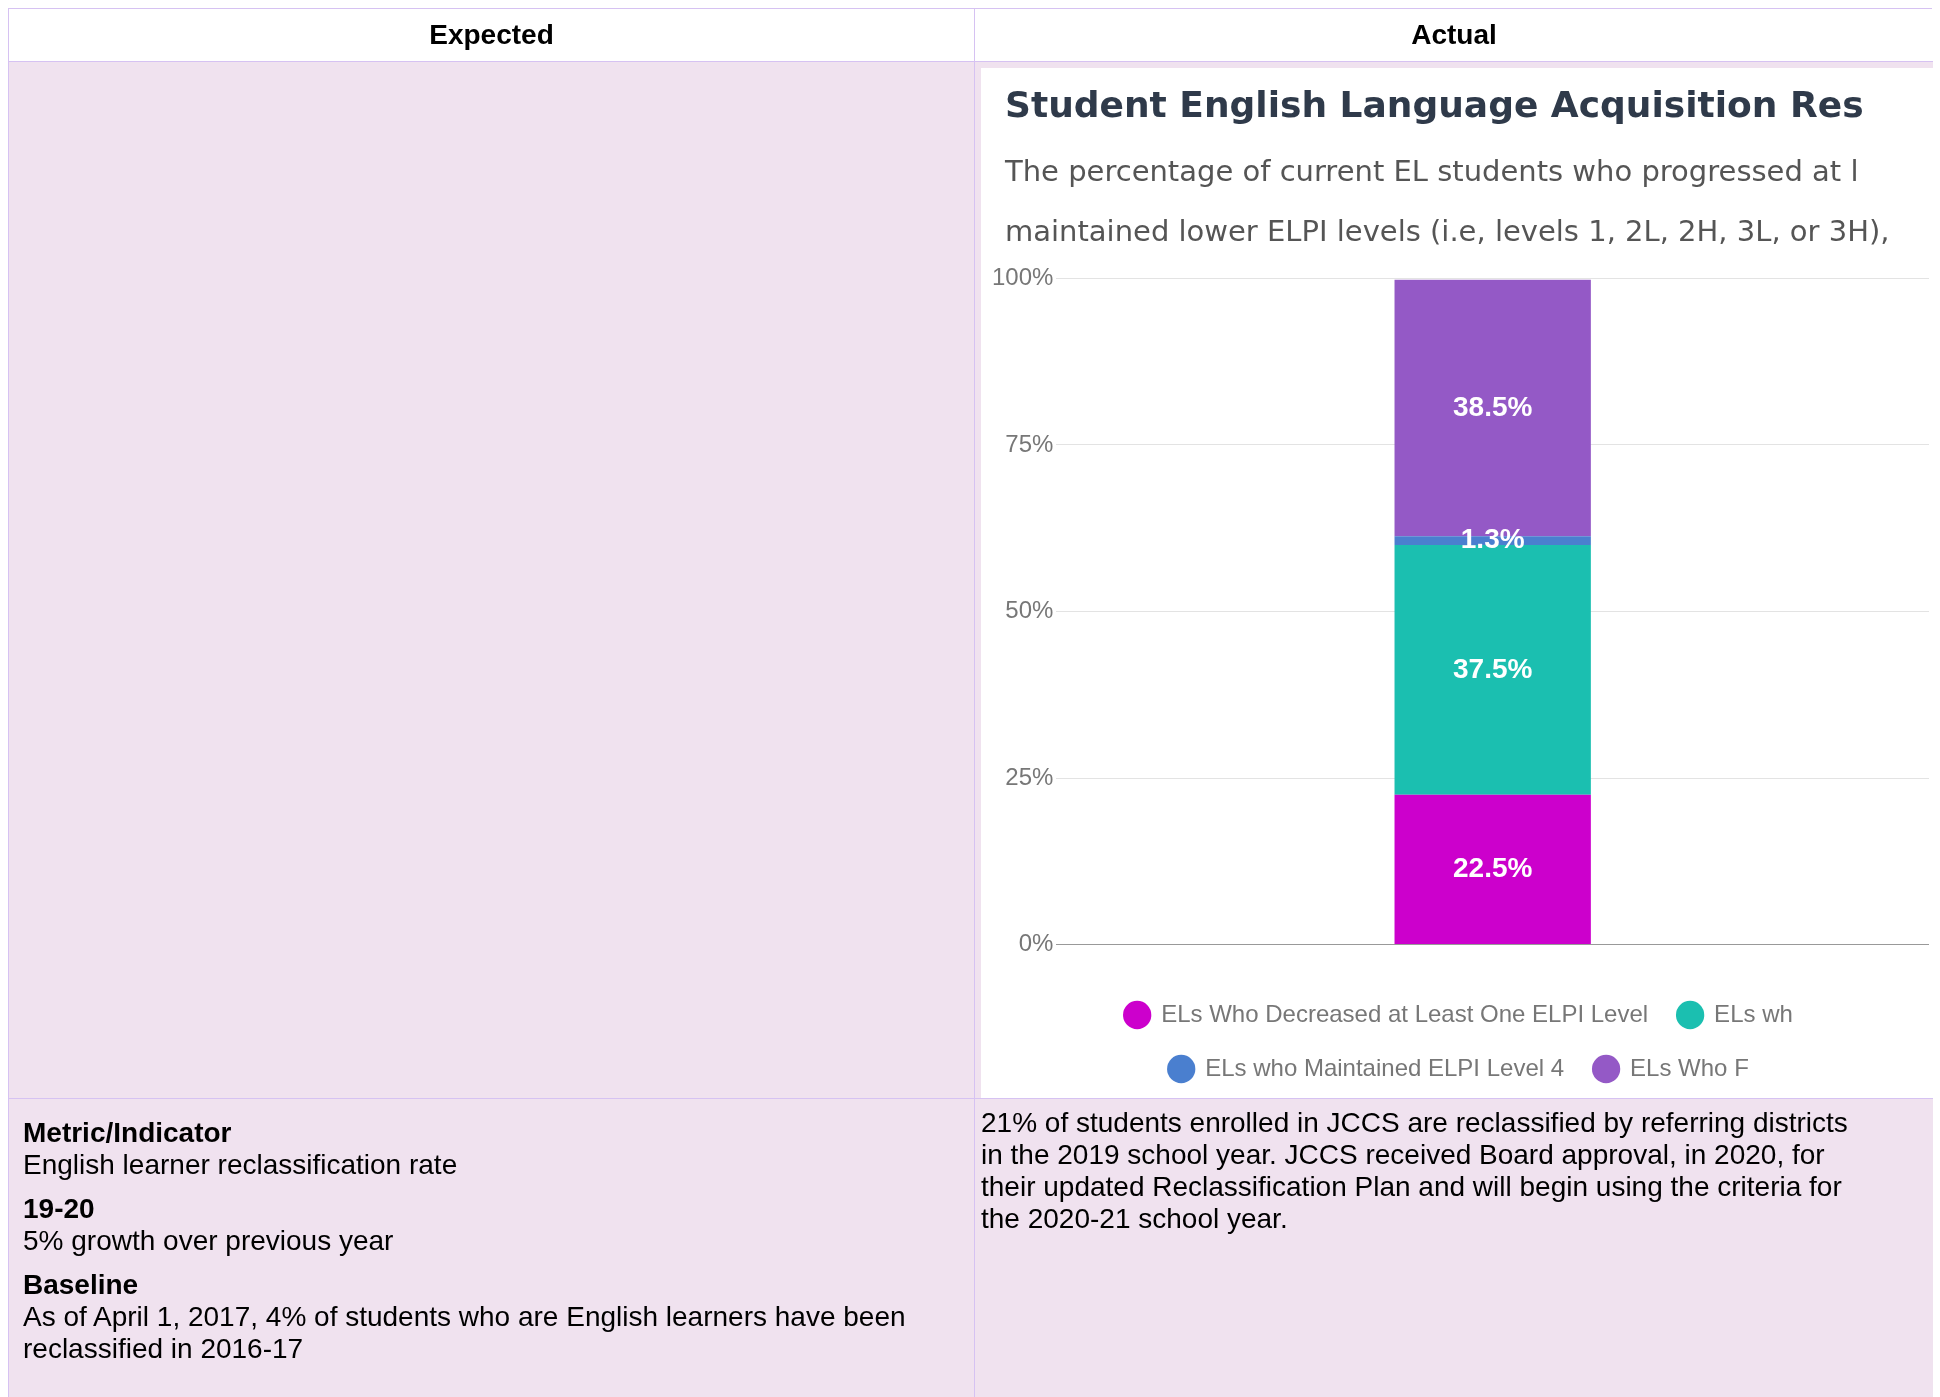  Describe the element at coordinates (128, 1133) in the screenshot. I see `text: Metric/Indicator` at that location.